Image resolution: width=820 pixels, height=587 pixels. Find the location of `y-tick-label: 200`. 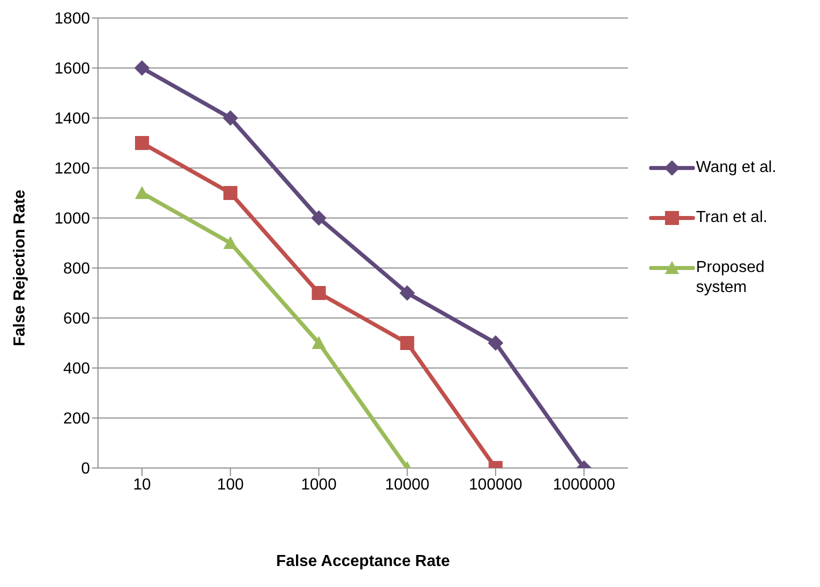

y-tick-label: 200 is located at coordinates (76, 419).